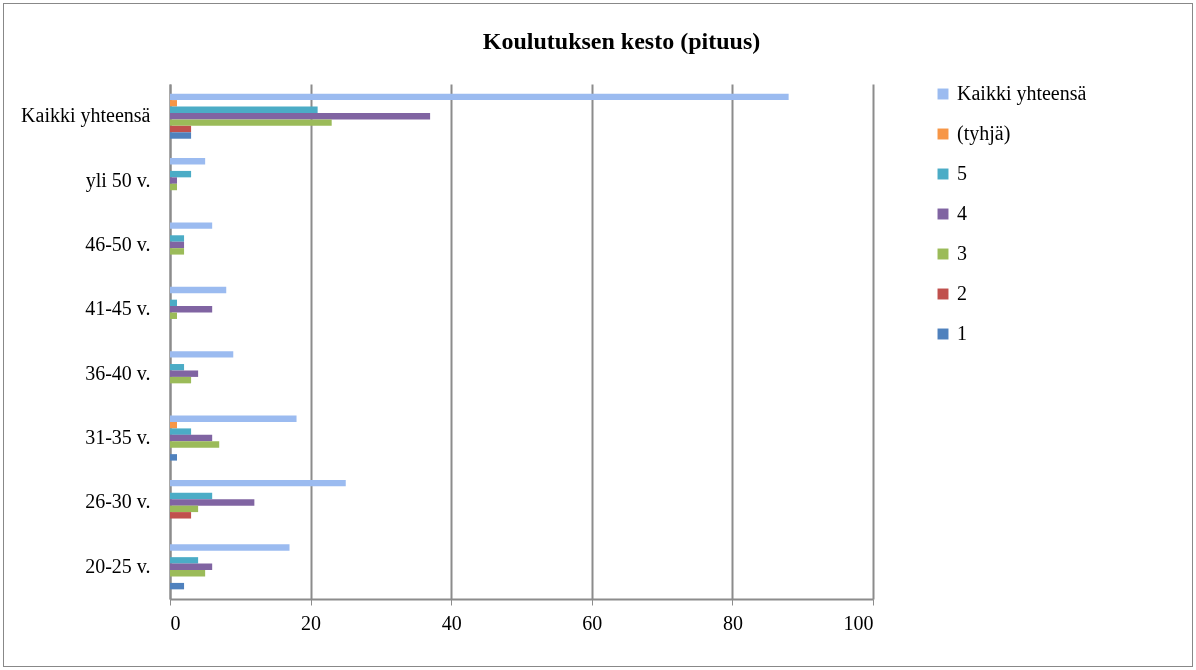 This screenshot has width=1196, height=670. What do you see at coordinates (858, 622) in the screenshot?
I see `x-tick-label: 100` at bounding box center [858, 622].